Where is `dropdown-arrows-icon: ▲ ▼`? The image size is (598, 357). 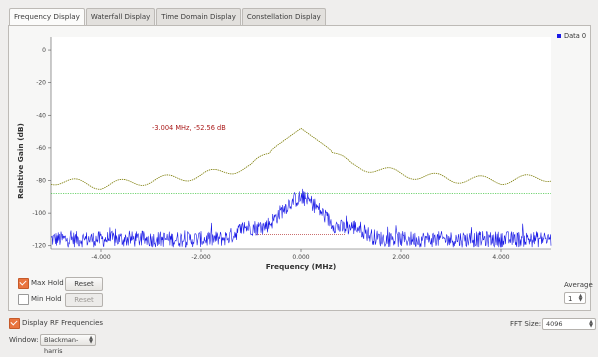
dropdown-arrows-icon: ▲ ▼ is located at coordinates (91, 340).